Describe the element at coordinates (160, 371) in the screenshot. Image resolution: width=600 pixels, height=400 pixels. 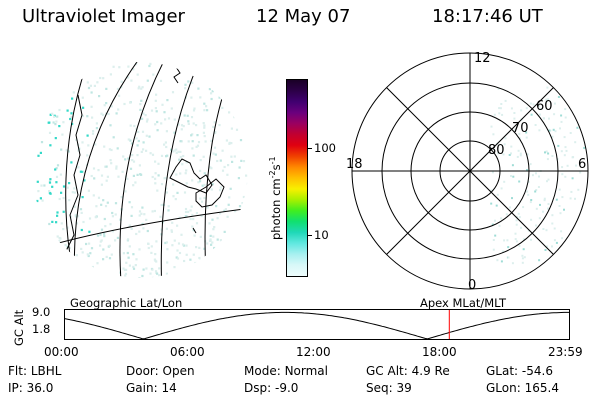
I see `status-door: Door: Open` at that location.